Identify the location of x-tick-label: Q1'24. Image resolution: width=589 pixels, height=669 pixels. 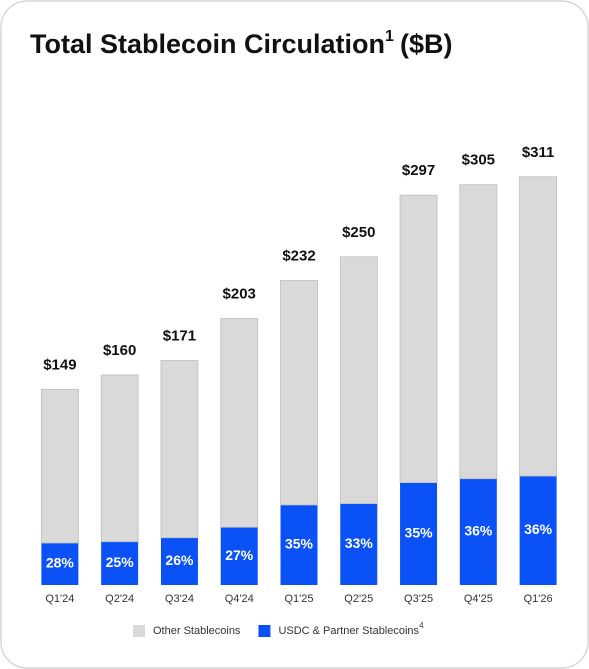
(59, 599).